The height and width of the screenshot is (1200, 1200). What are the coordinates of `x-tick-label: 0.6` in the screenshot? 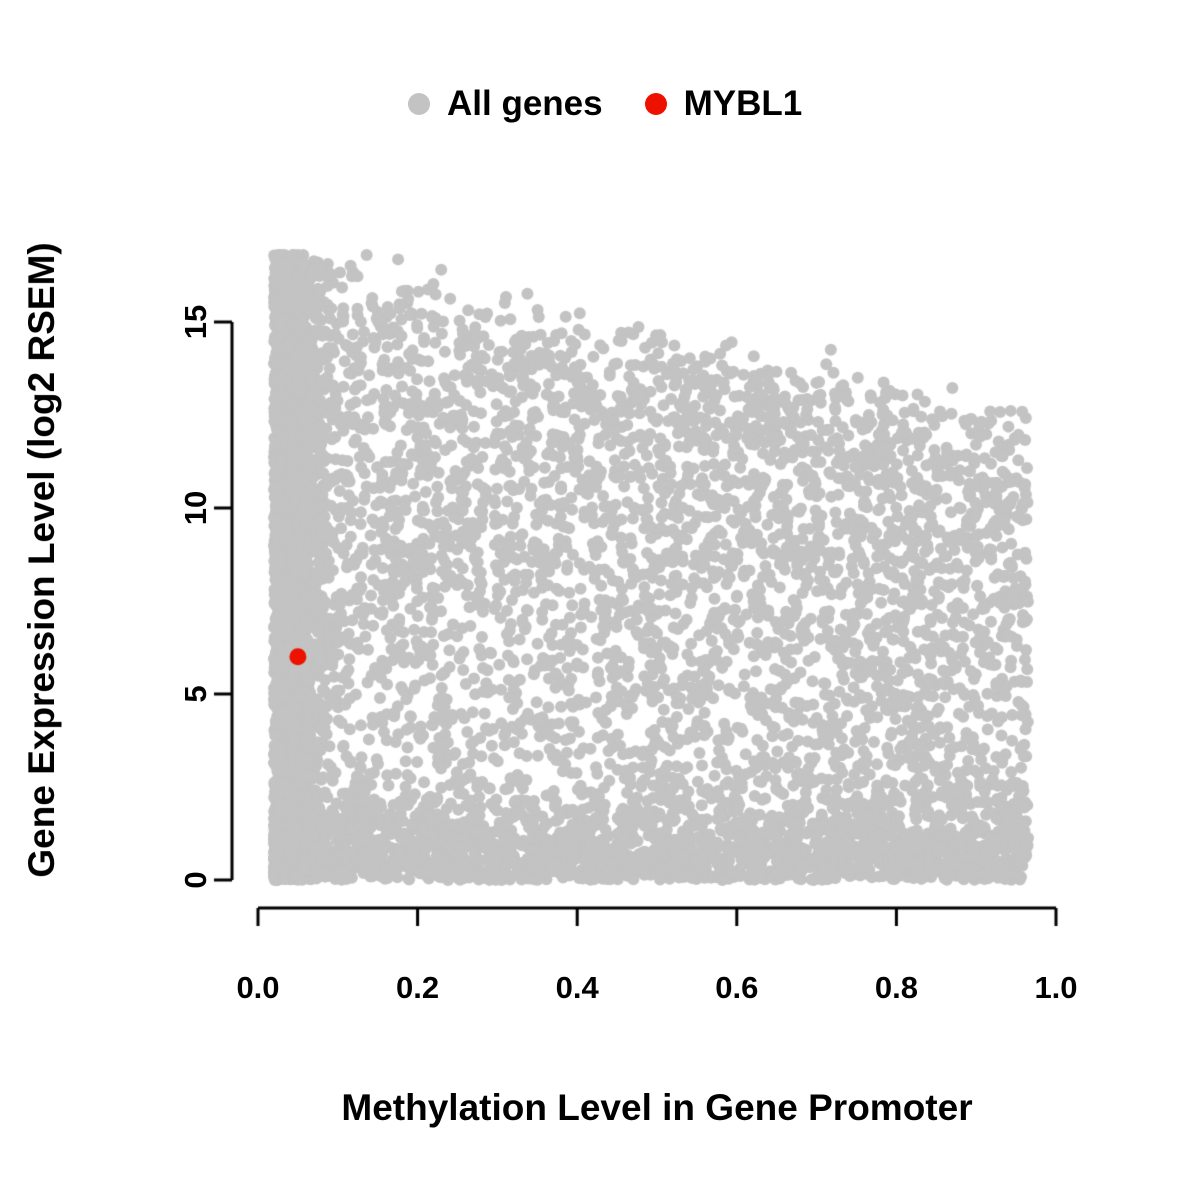 It's located at (737, 987).